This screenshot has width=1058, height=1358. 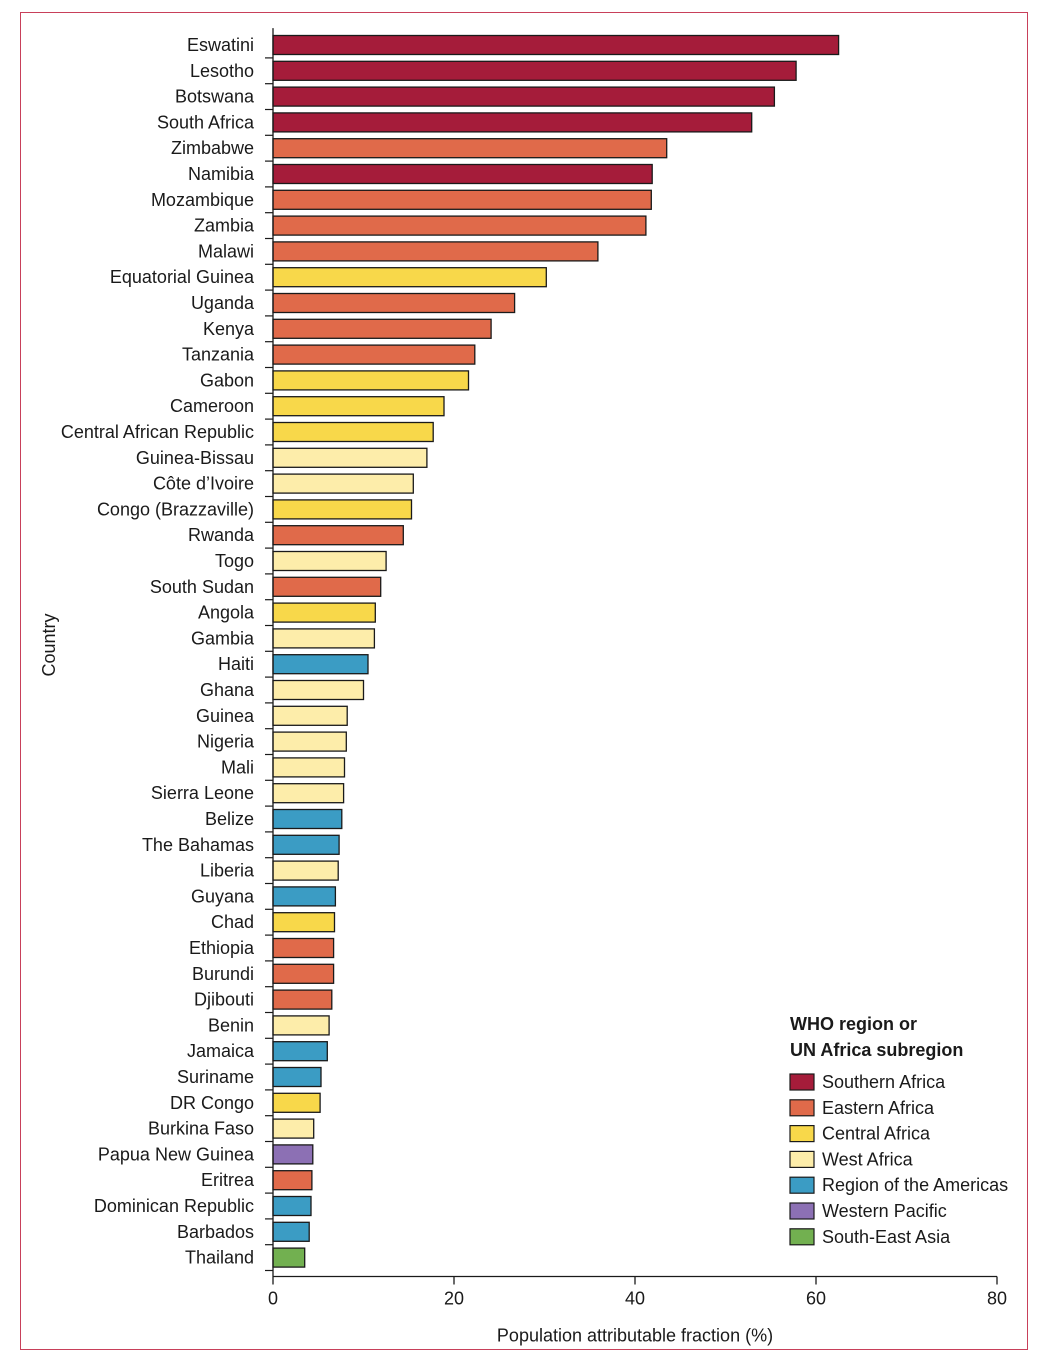 What do you see at coordinates (231, 1025) in the screenshot?
I see `category-label: Benin` at bounding box center [231, 1025].